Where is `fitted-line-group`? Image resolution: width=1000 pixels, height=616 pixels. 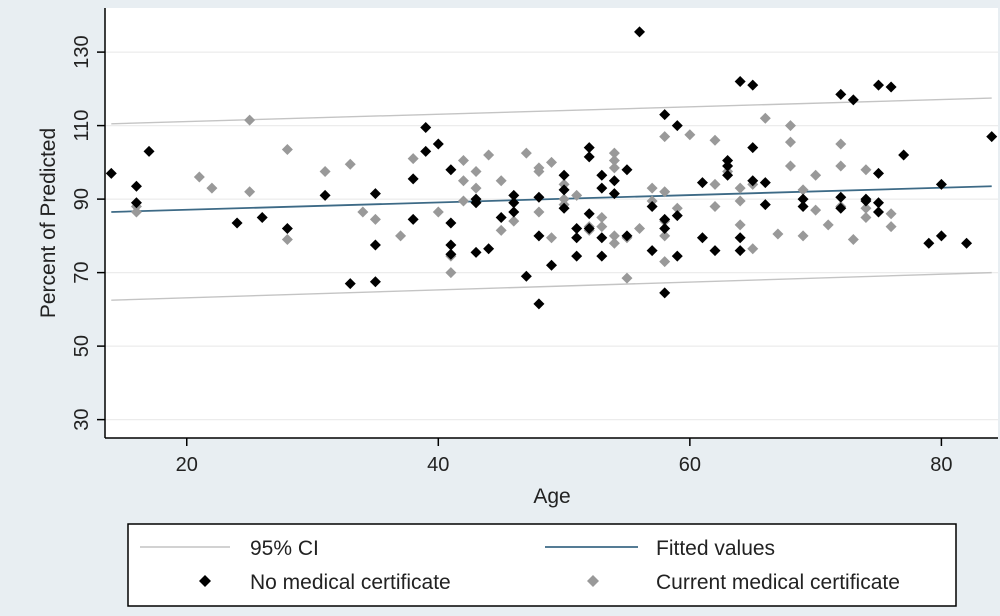 fitted-line-group is located at coordinates (551, 199).